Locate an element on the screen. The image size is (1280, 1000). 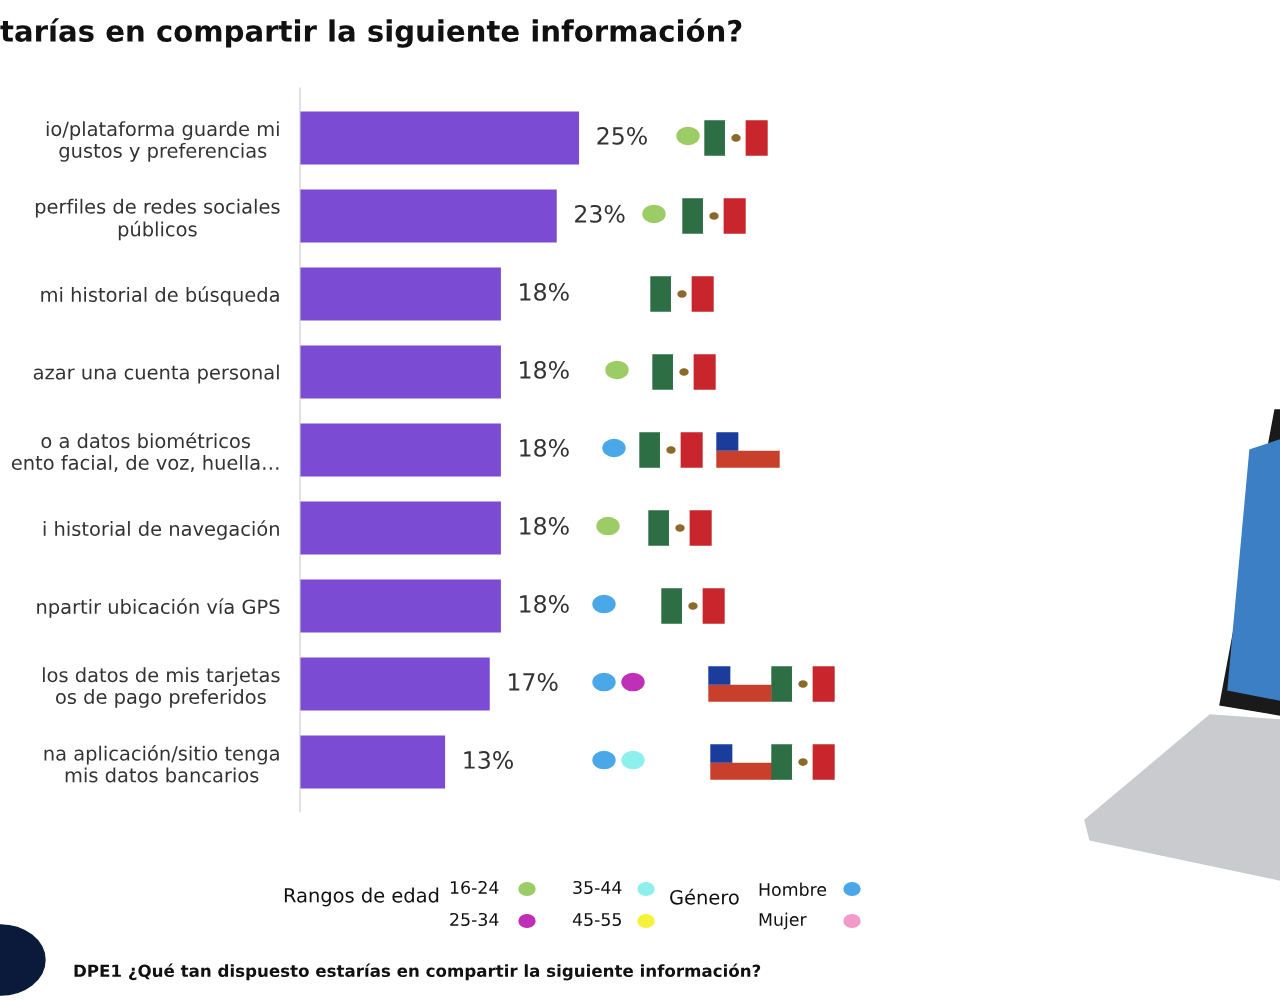
text: 25-34 is located at coordinates (474, 919).